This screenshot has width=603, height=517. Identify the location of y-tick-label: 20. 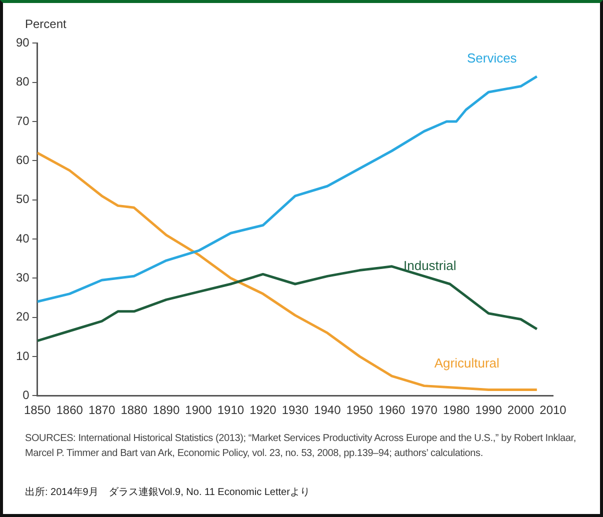
(23, 317).